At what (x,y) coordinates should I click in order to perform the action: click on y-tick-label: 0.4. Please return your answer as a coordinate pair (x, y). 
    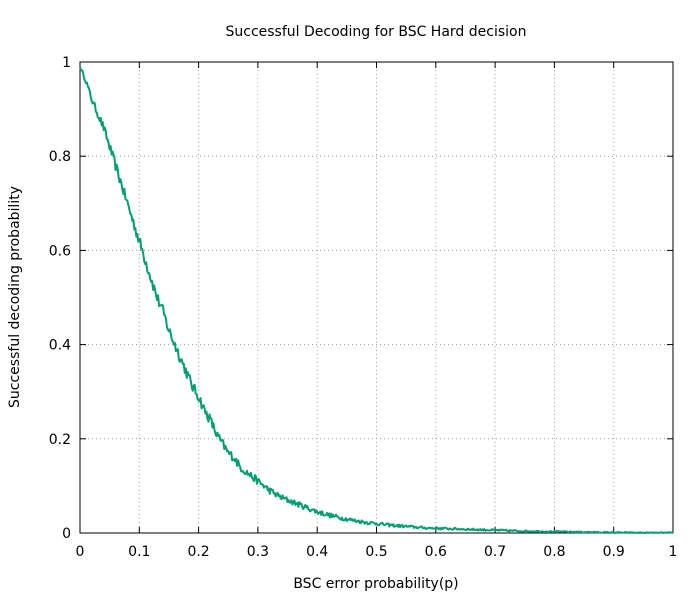
    Looking at the image, I should click on (60, 346).